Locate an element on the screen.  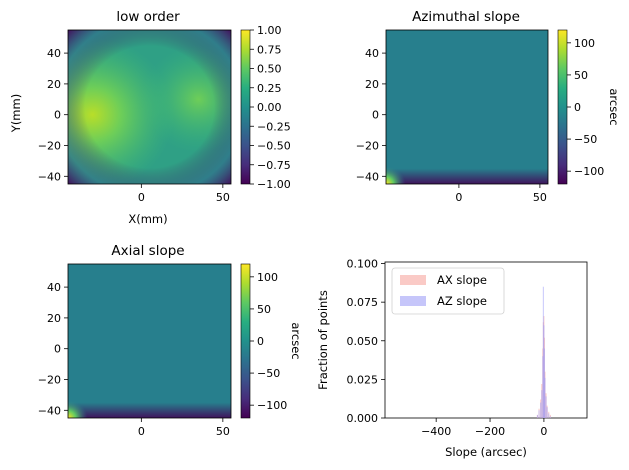
azimuthal-slope-x-ticks: 0 50 is located at coordinates (501, 194).